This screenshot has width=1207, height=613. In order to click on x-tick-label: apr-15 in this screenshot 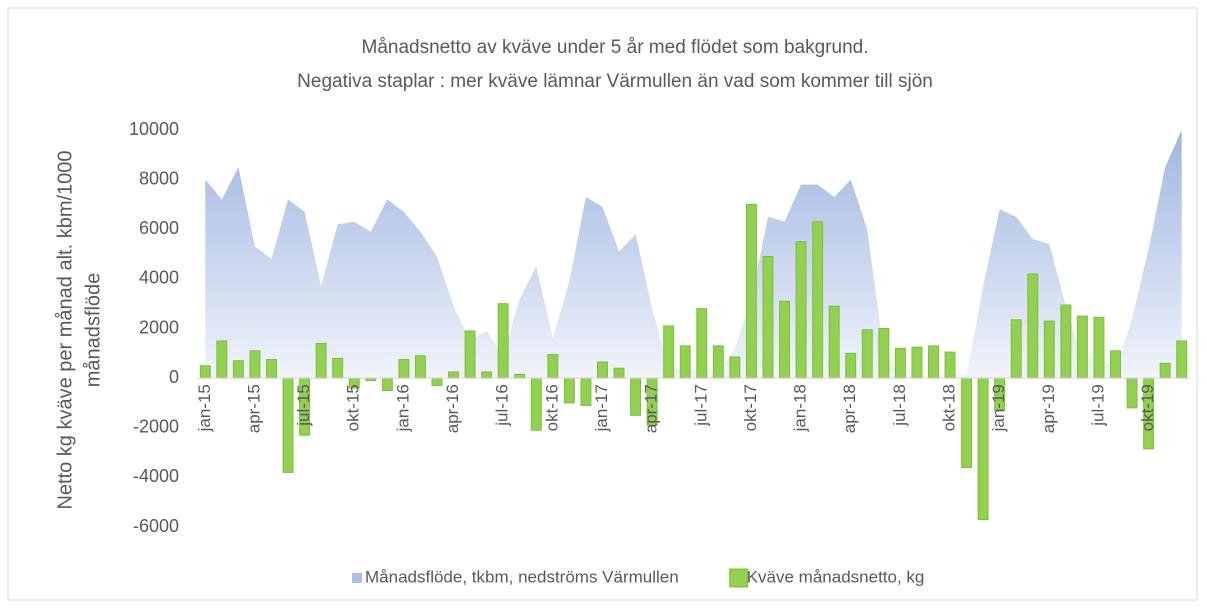, I will do `click(253, 408)`.